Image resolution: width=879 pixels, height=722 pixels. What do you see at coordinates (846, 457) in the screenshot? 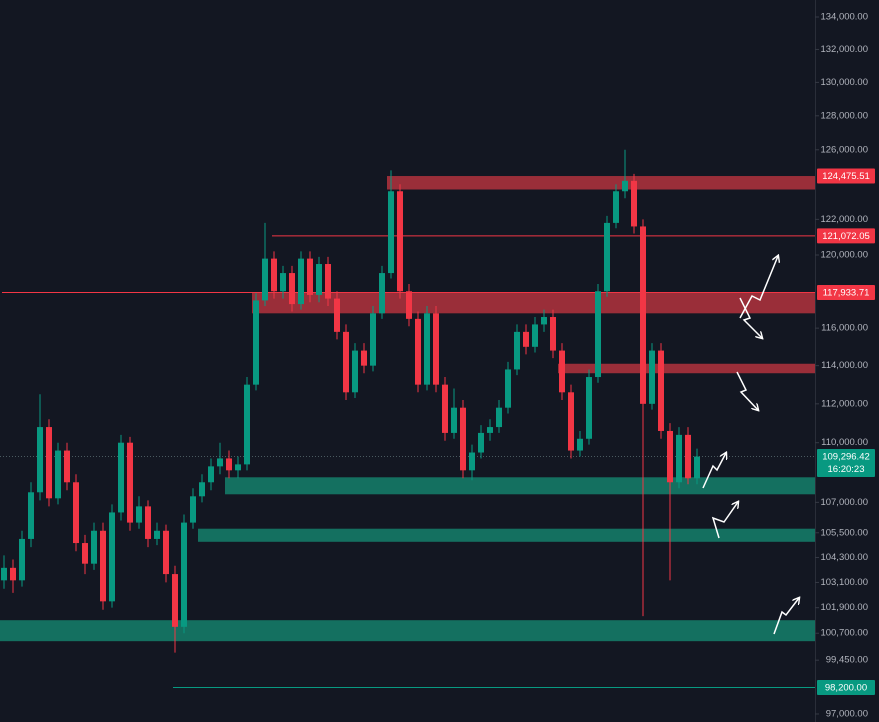
I see `price-label: 109,296.42` at bounding box center [846, 457].